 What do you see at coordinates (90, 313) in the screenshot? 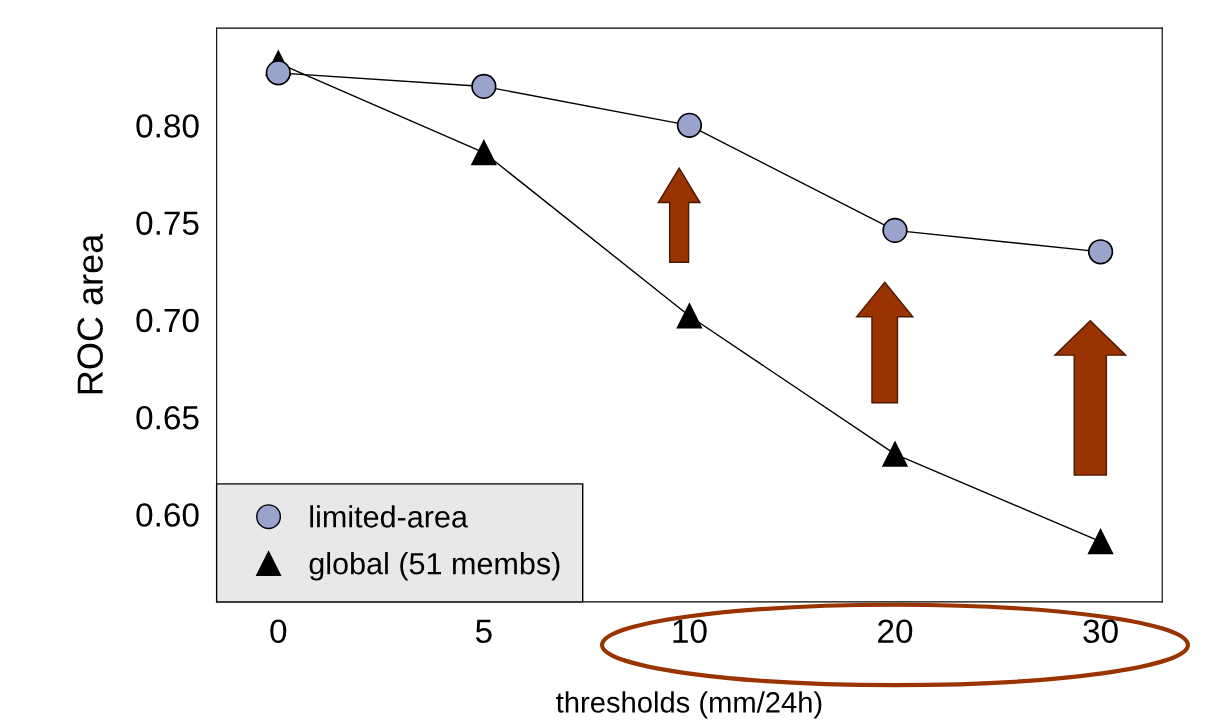
I see `y-axis-title: ROC area` at bounding box center [90, 313].